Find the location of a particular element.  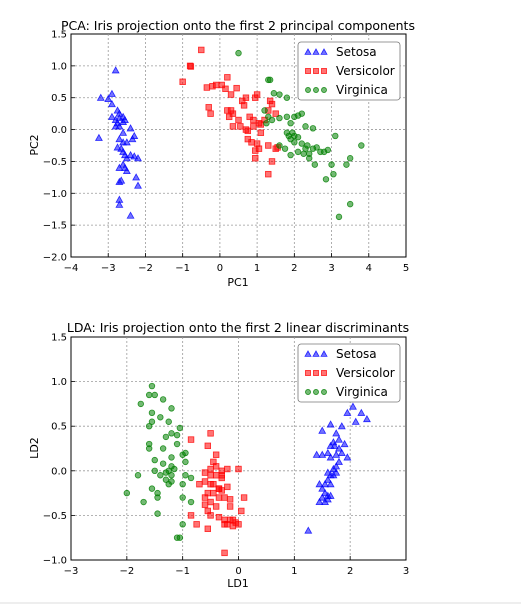

pca-y-tick-label: −2.0 is located at coordinates (55, 258).